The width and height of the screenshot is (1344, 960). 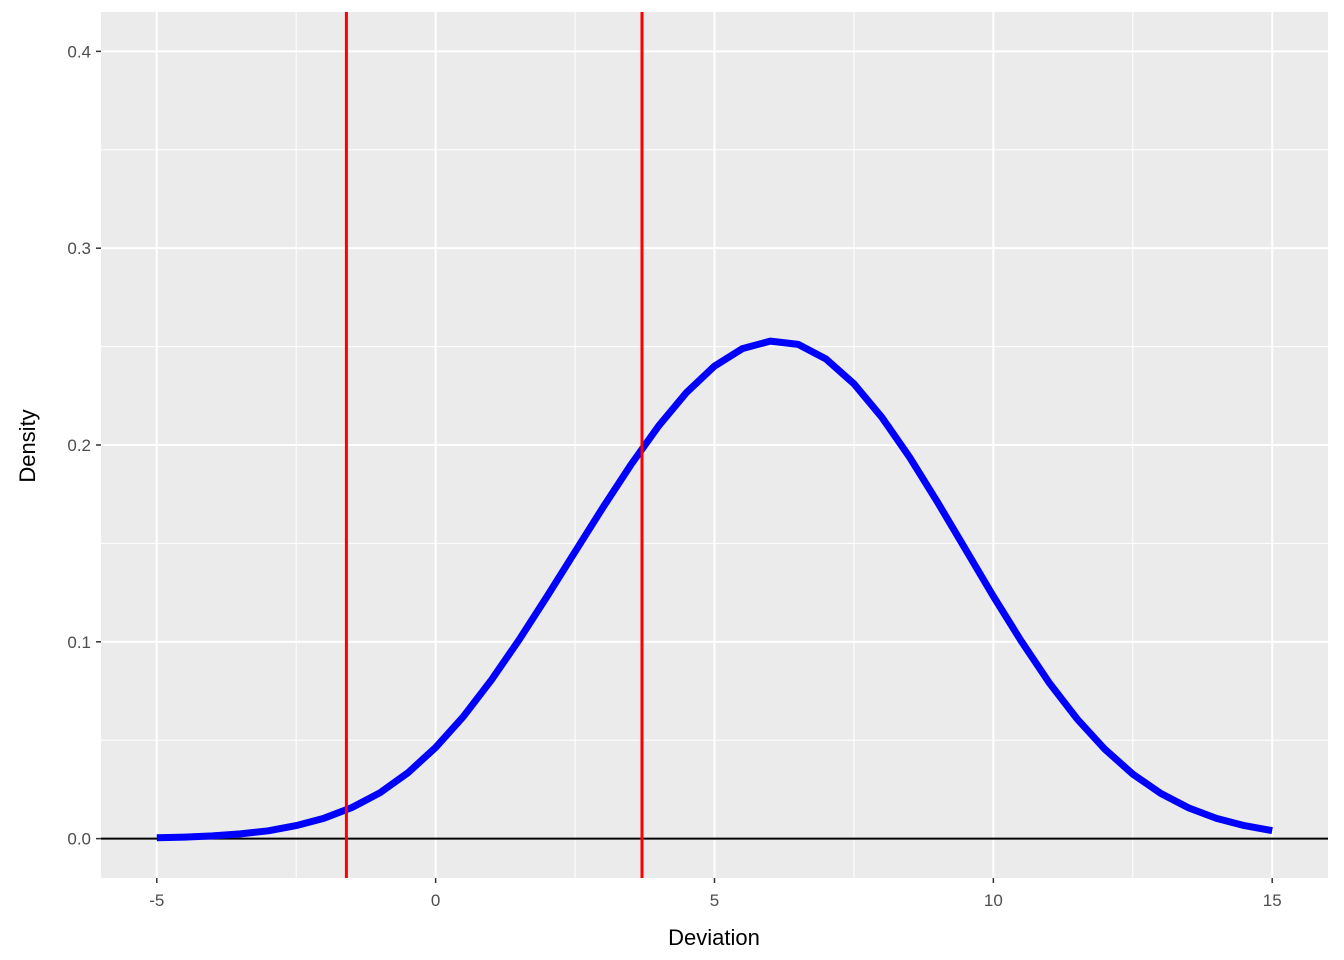 I want to click on y-tick-label: 0.3, so click(x=79, y=248).